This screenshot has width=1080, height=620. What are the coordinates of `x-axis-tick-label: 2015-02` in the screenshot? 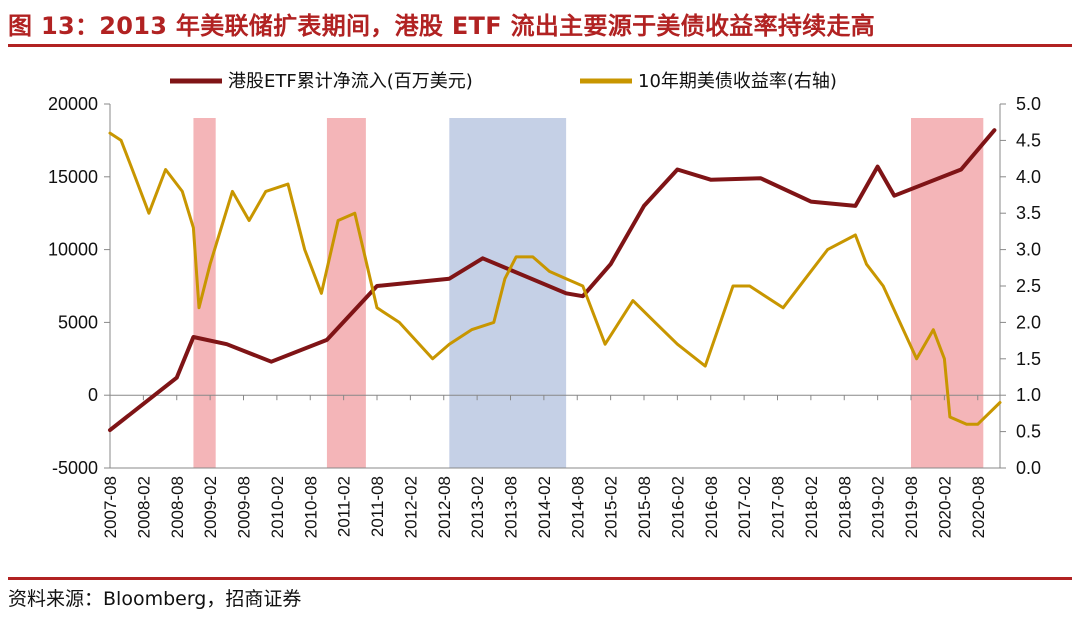 It's located at (611, 507).